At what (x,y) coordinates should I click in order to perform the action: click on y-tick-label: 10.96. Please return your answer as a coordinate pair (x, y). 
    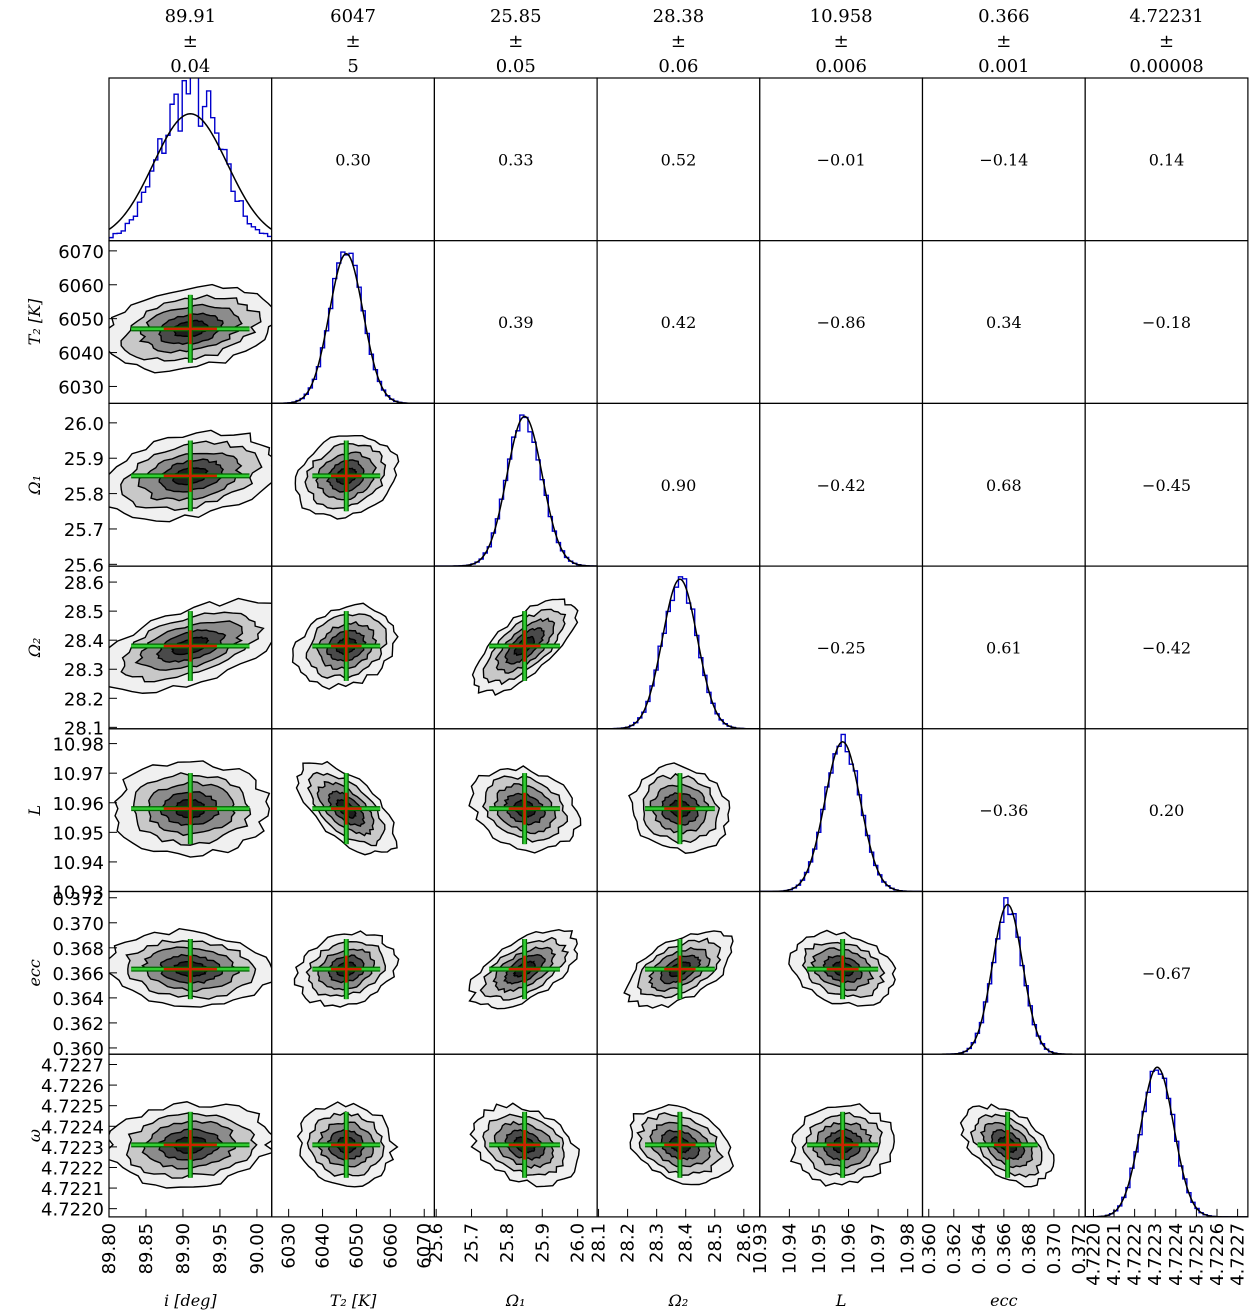
    Looking at the image, I should click on (78, 804).